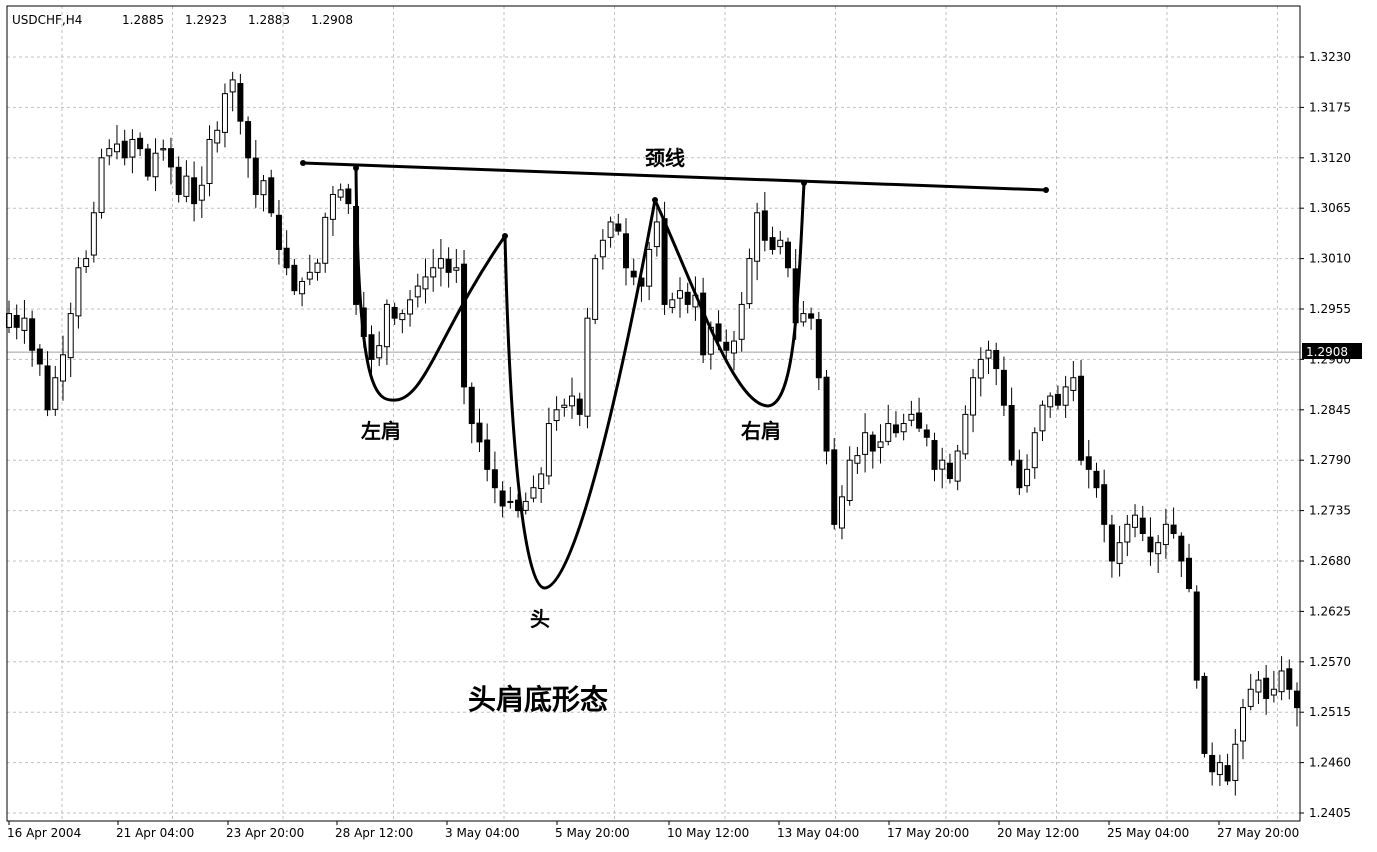 The image size is (1377, 852). Describe the element at coordinates (674, 176) in the screenshot. I see `neckline` at that location.